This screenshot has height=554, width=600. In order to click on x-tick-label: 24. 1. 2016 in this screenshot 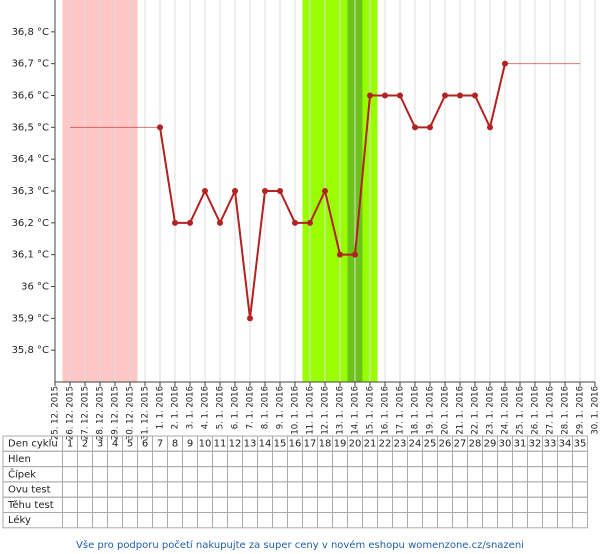, I will do `click(506, 410)`.